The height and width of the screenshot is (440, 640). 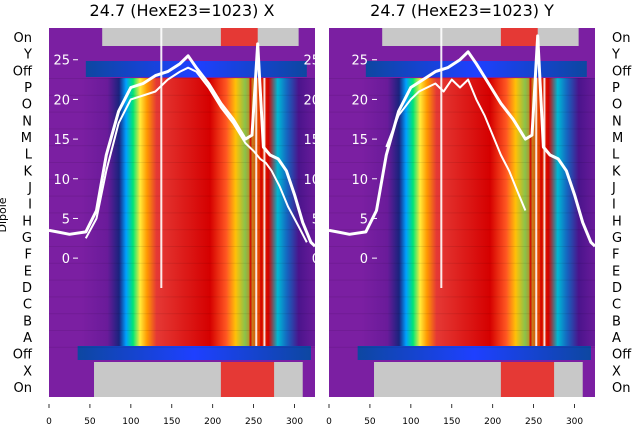 I want to click on x-ticks-left: 0 50 100 150 200 250 300, so click(x=174, y=415).